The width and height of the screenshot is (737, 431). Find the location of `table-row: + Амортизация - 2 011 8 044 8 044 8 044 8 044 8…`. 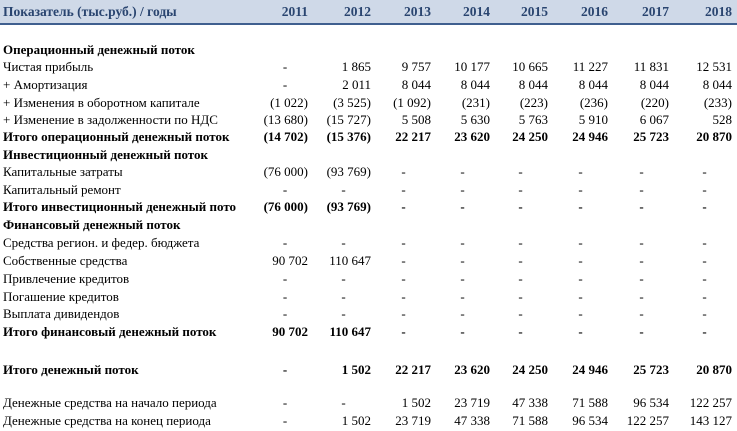

table-row: + Амортизация - 2 011 8 044 8 044 8 044 8 044 8… is located at coordinates (368, 84).